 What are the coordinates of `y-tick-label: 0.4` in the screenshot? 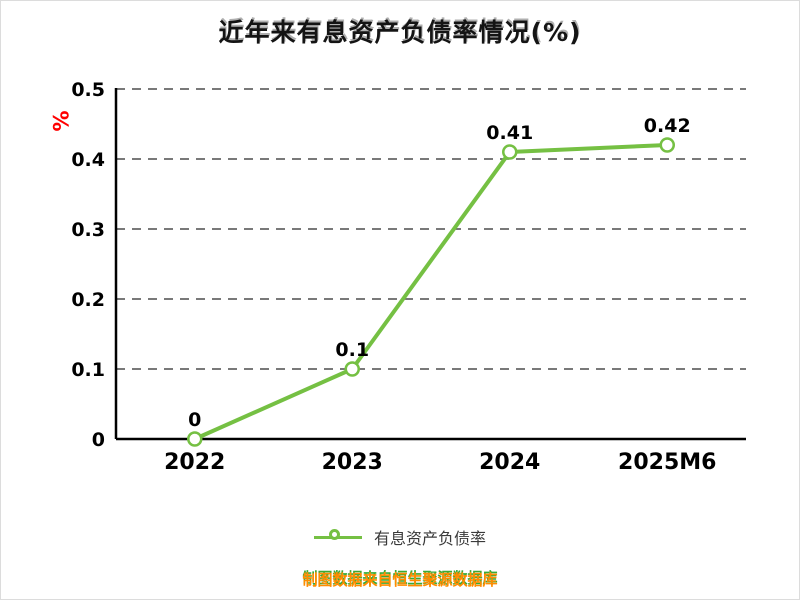 It's located at (88, 160).